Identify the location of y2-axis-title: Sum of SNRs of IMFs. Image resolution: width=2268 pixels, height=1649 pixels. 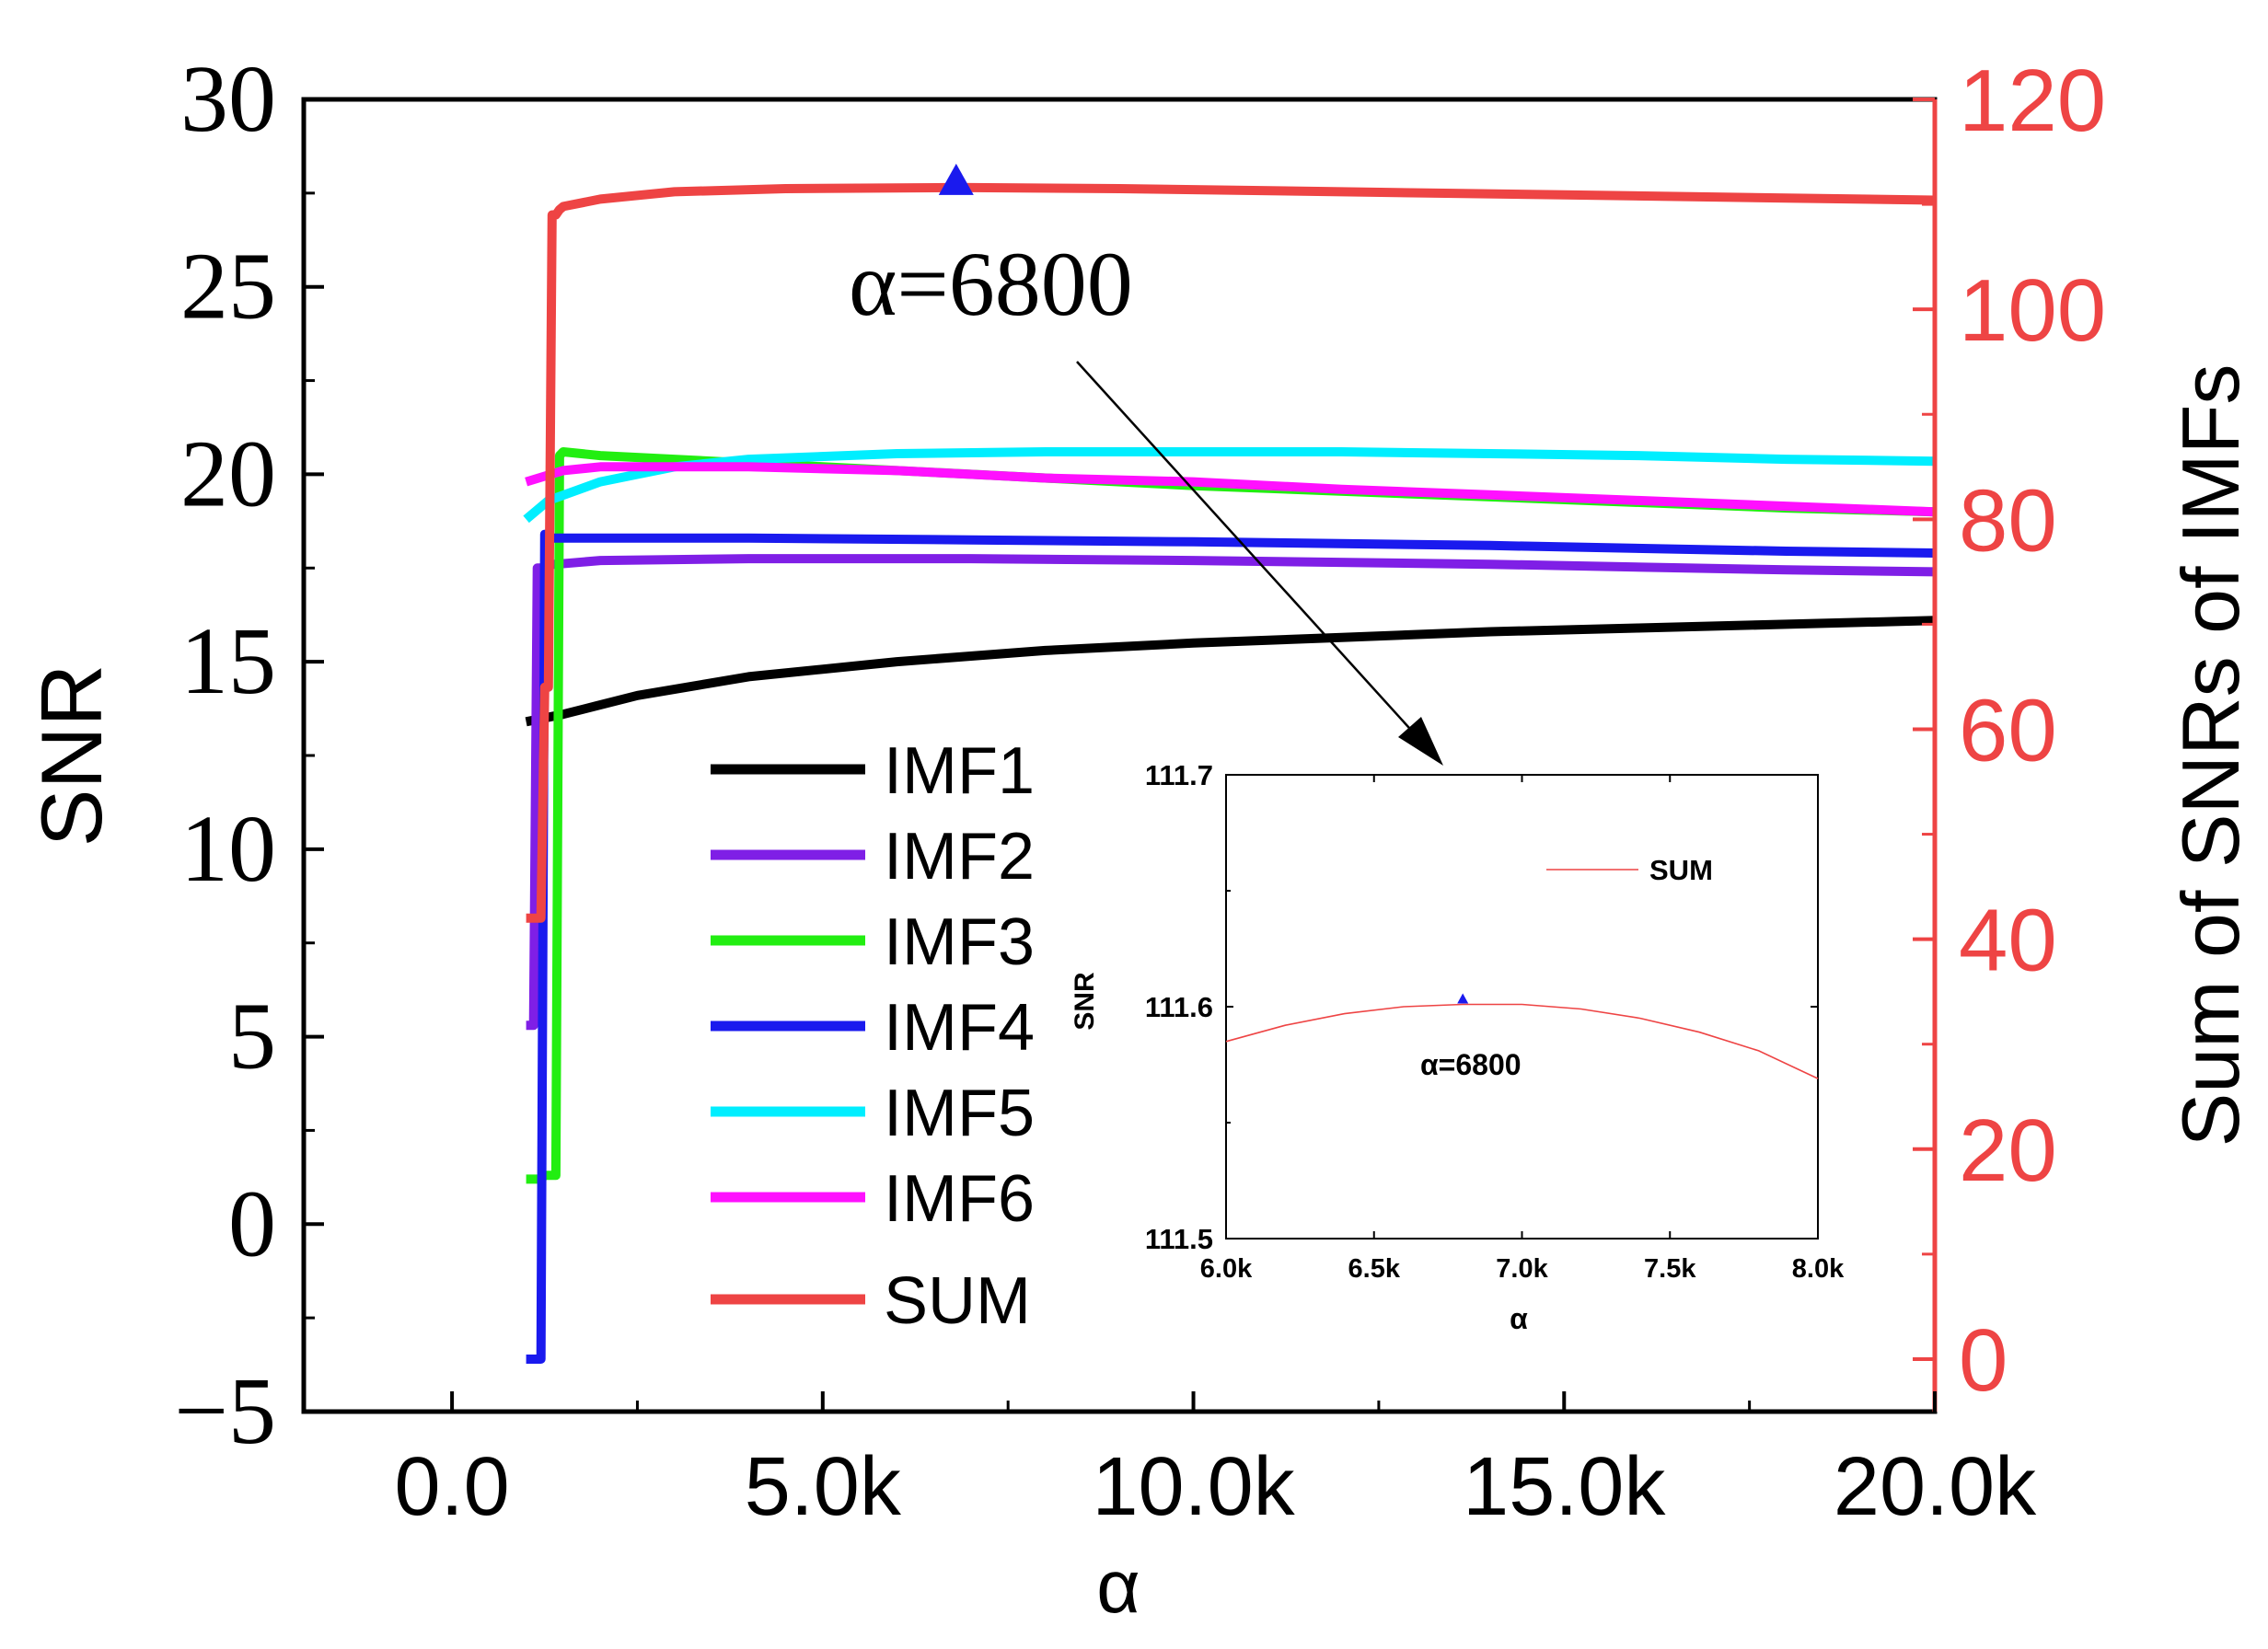
(2210, 755).